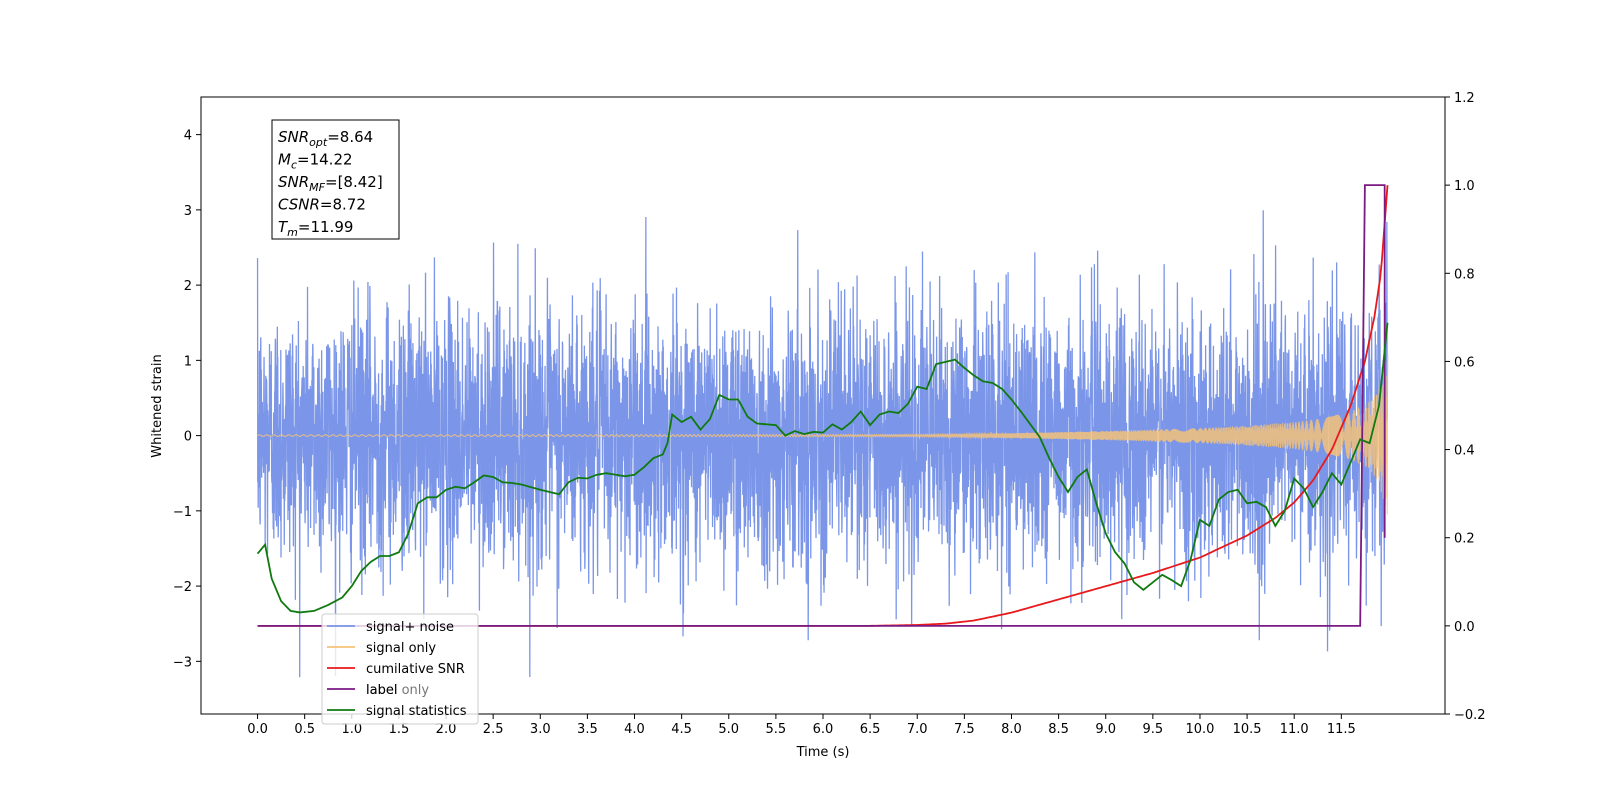 This screenshot has width=1600, height=800. Describe the element at coordinates (188, 361) in the screenshot. I see `y-tick-label: 1` at that location.